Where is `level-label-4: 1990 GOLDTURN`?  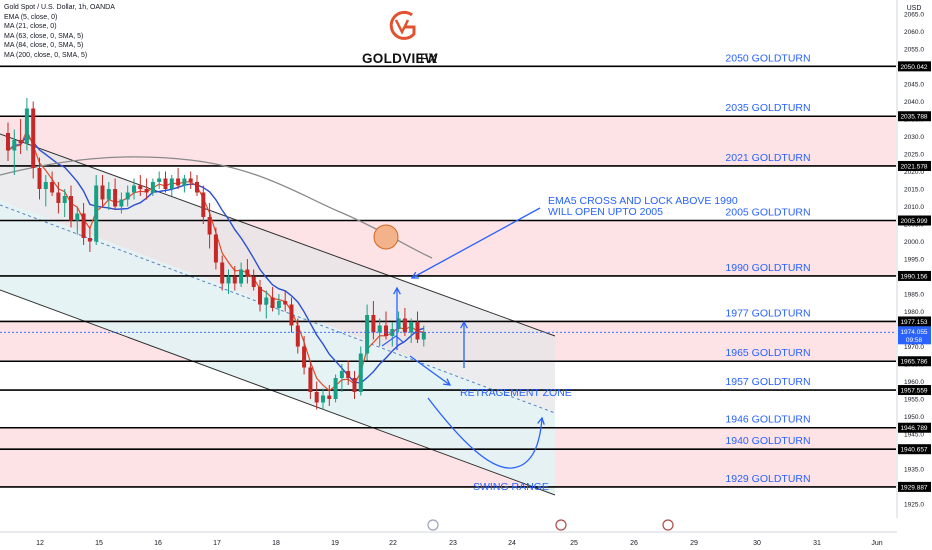 level-label-4: 1990 GOLDTURN is located at coordinates (767, 268).